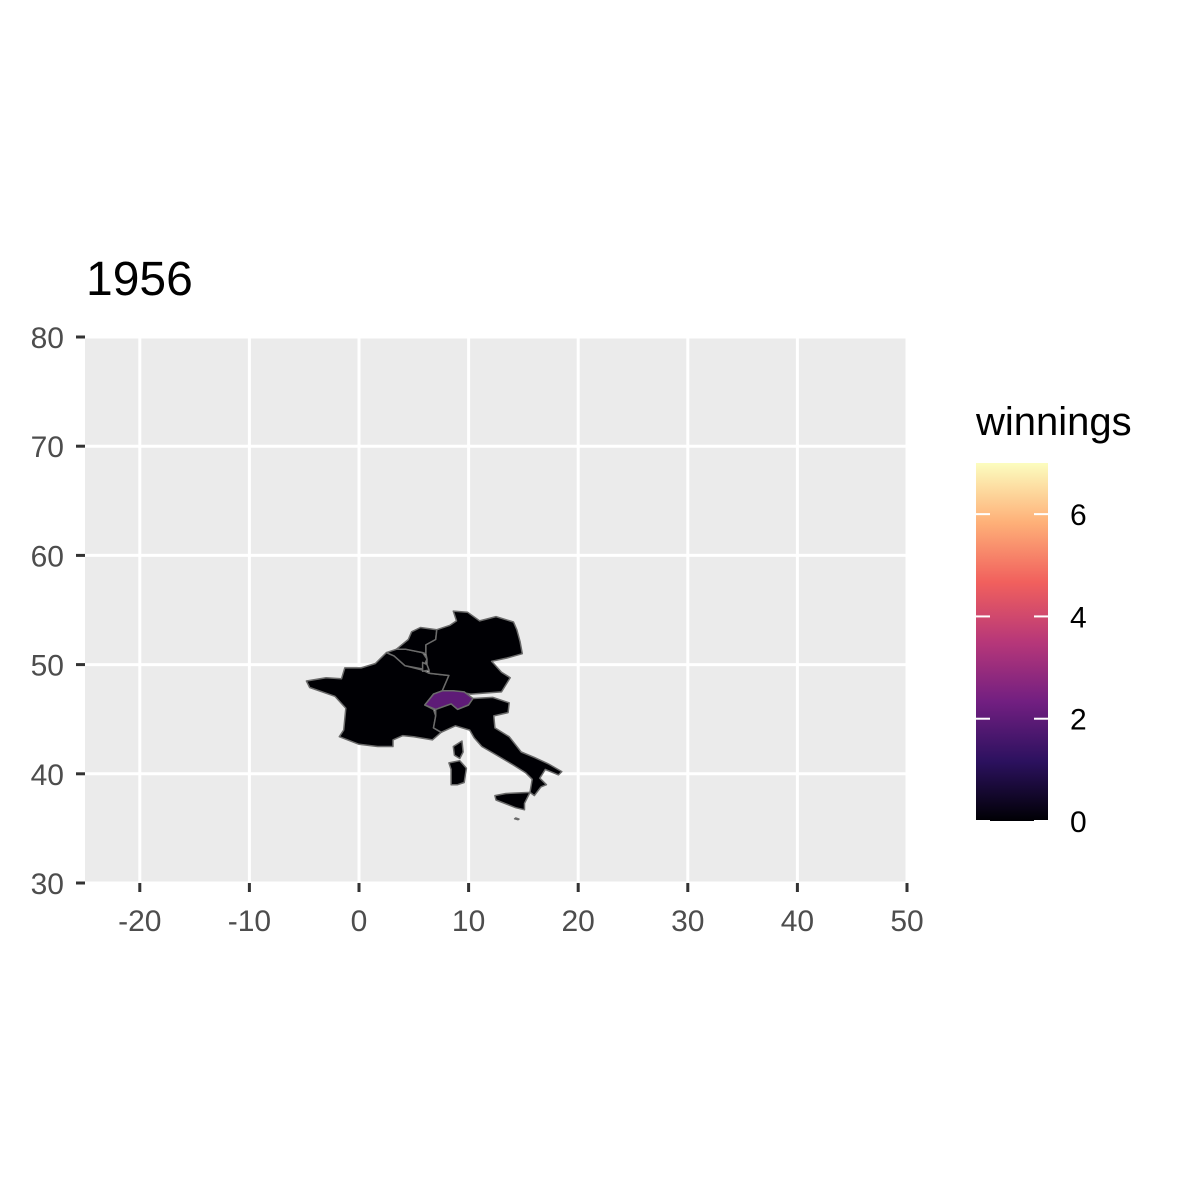  I want to click on region-germany, so click(474, 652).